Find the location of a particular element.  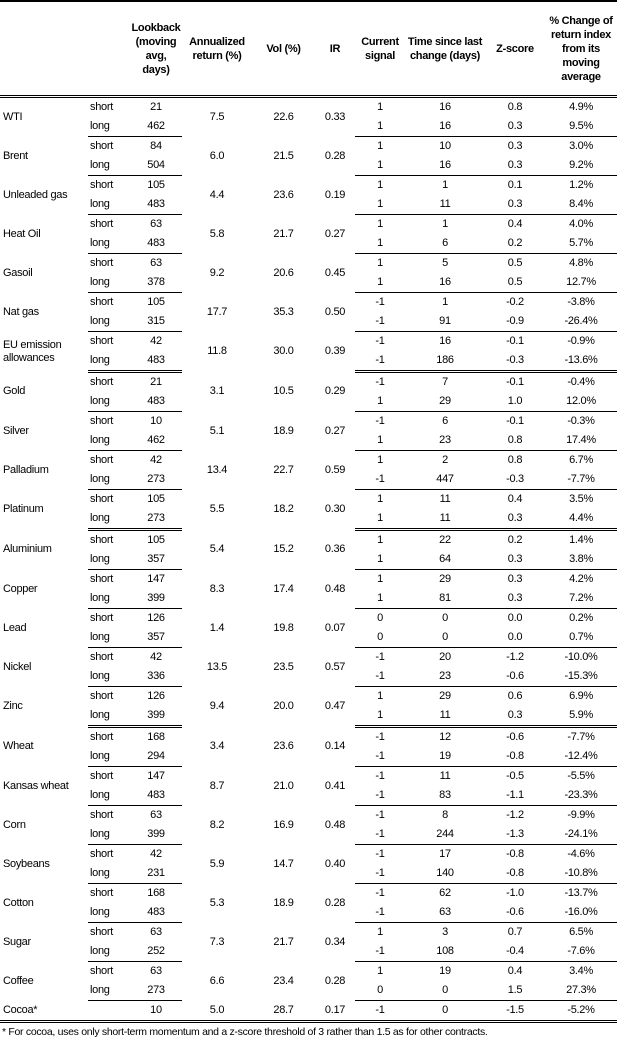

z-score-cell: -0.3 is located at coordinates (515, 480).